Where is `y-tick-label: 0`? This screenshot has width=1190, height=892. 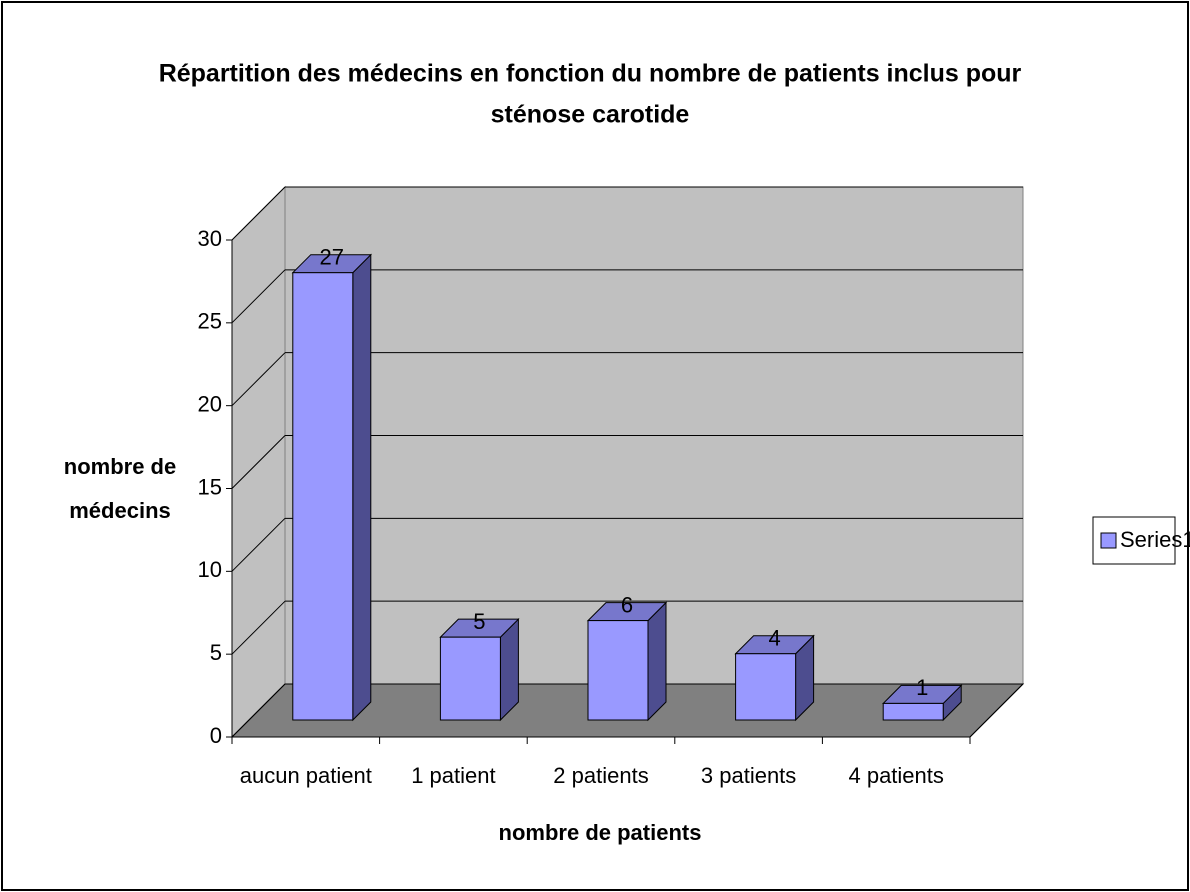
y-tick-label: 0 is located at coordinates (216, 735).